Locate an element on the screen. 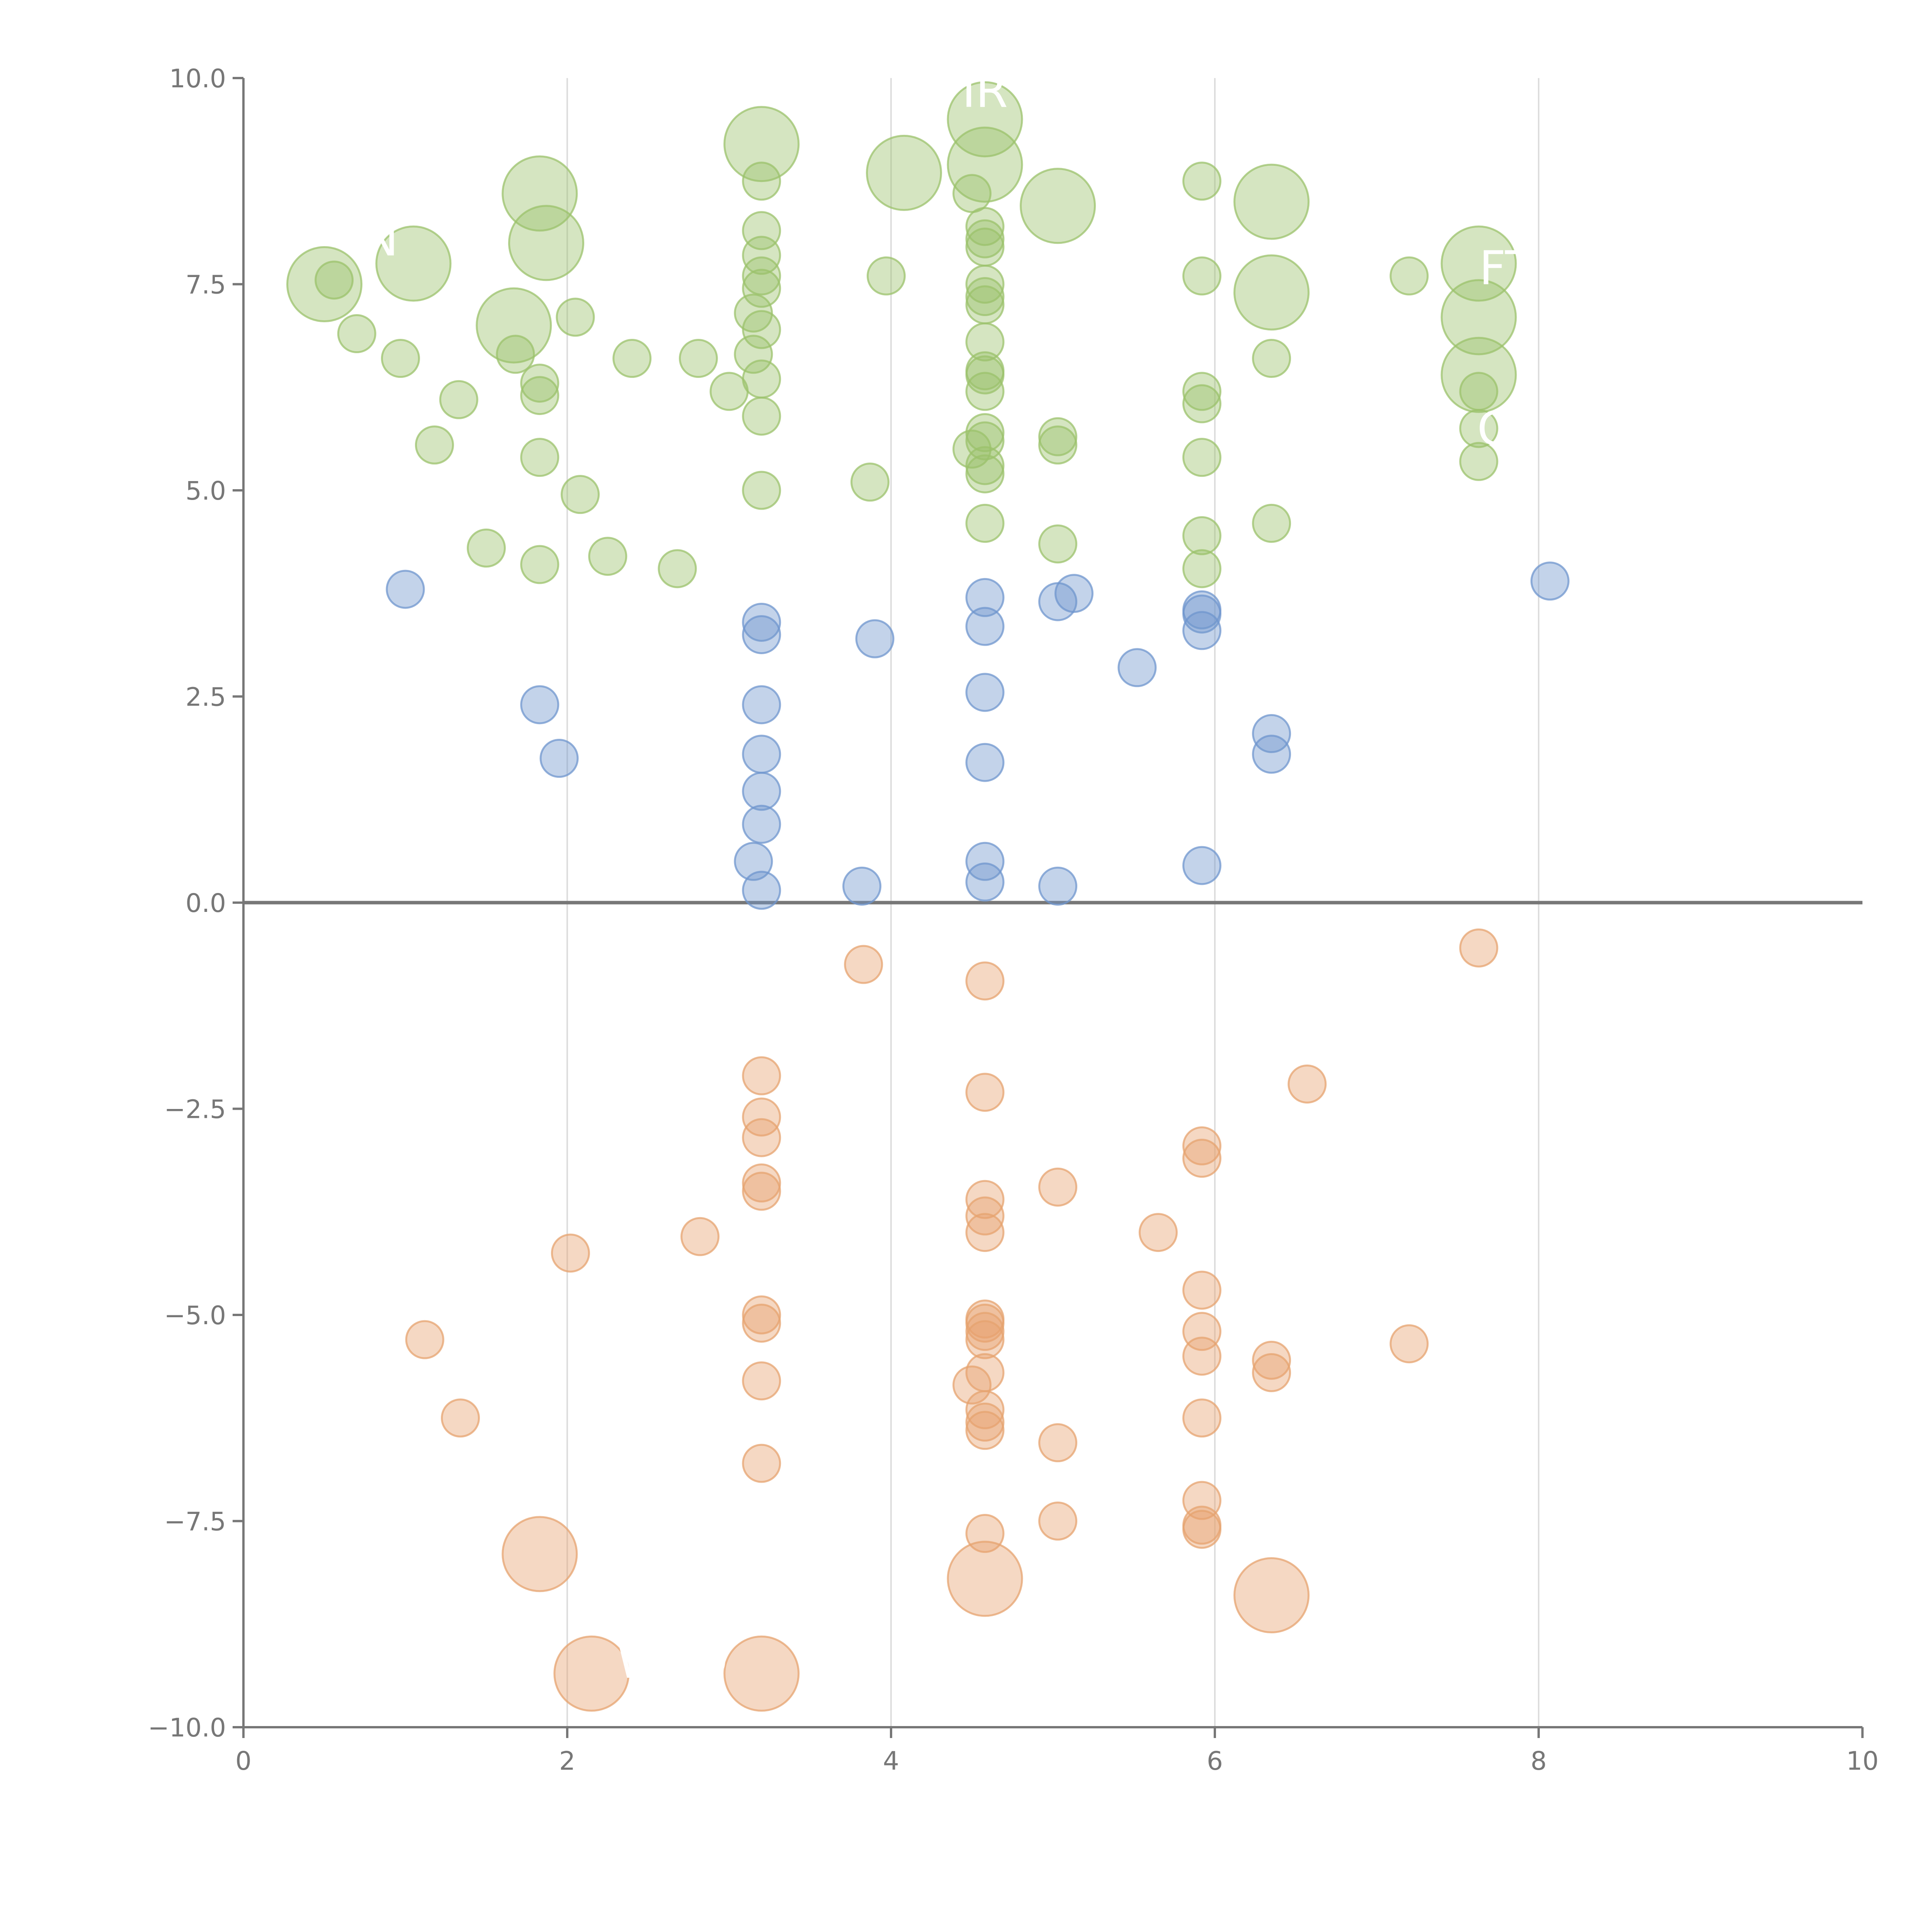 The width and height of the screenshot is (1932, 1932). y-tick-label: 2.5 is located at coordinates (205, 697).